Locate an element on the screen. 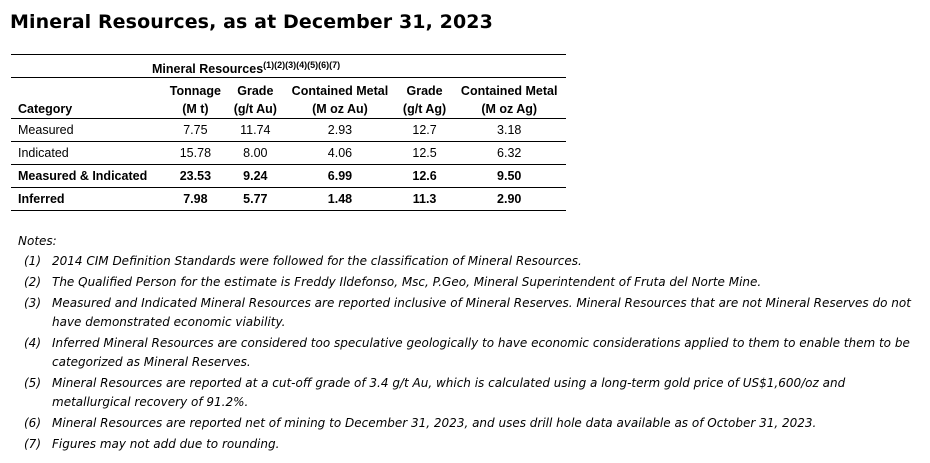 The image size is (930, 463). column-header: (g/t Ag) is located at coordinates (424, 109).